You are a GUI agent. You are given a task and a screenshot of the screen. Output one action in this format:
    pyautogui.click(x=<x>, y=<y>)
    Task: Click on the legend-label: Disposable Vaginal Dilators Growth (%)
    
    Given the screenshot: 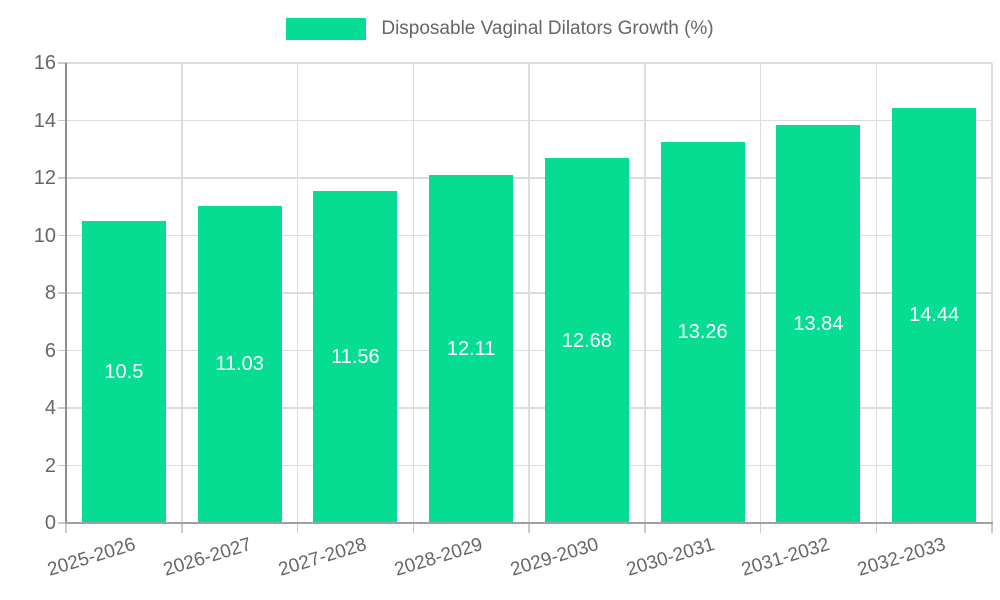 What is the action you would take?
    pyautogui.click(x=547, y=28)
    